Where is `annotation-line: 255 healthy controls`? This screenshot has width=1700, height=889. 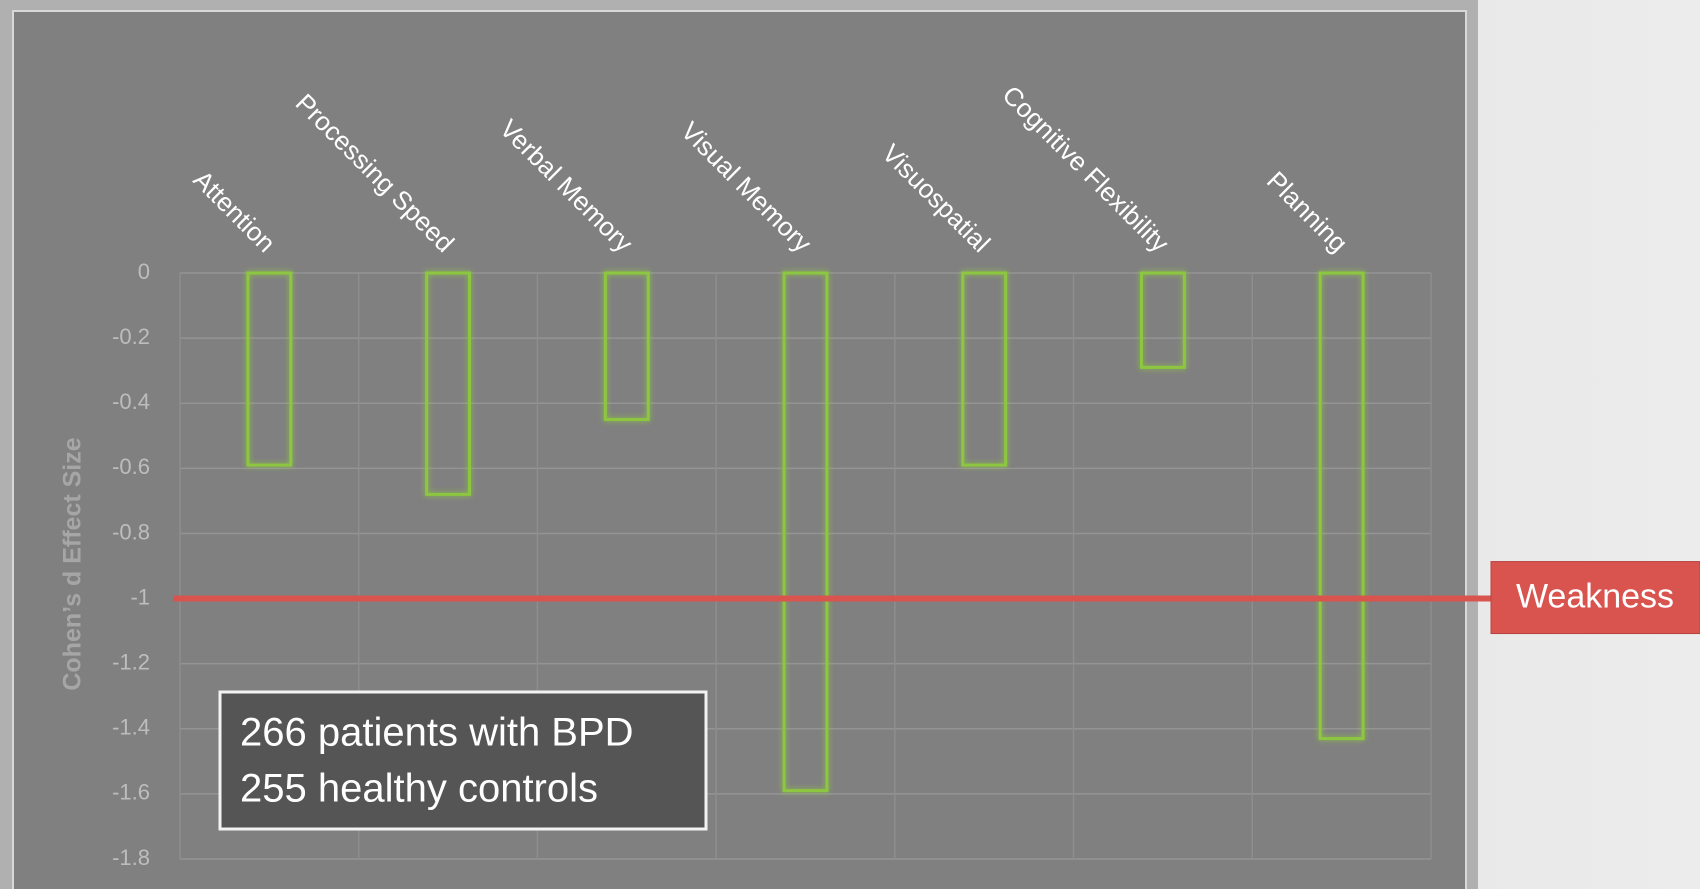 annotation-line: 255 healthy controls is located at coordinates (419, 789).